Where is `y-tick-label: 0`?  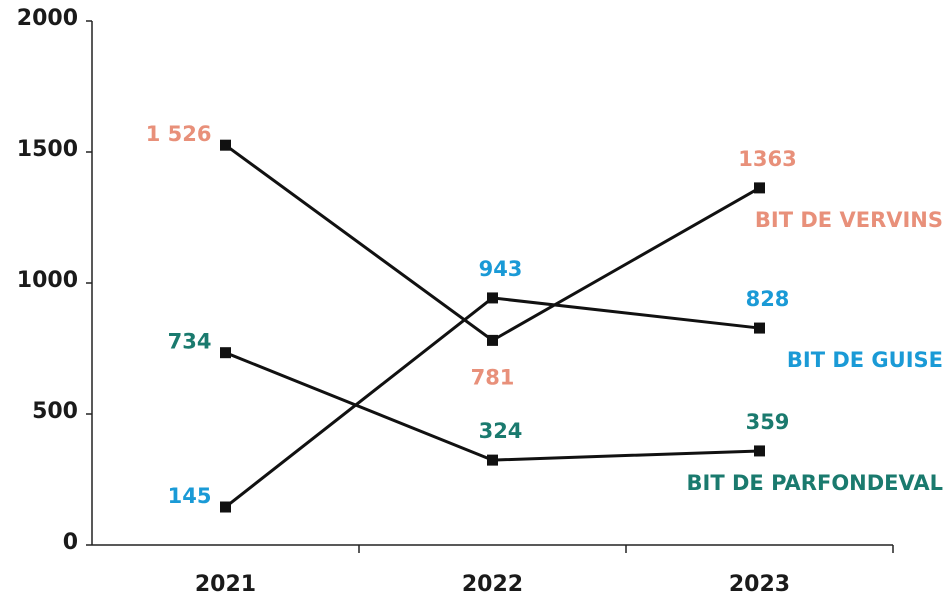
y-tick-label: 0 is located at coordinates (70, 542).